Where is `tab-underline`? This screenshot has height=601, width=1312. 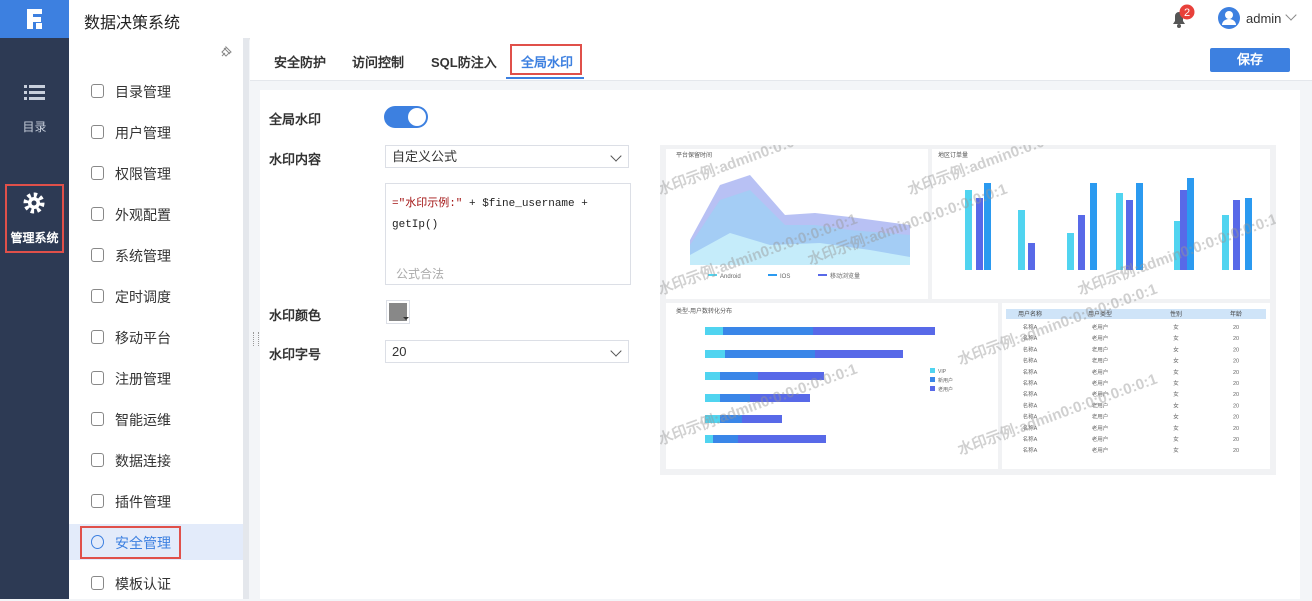 tab-underline is located at coordinates (545, 78).